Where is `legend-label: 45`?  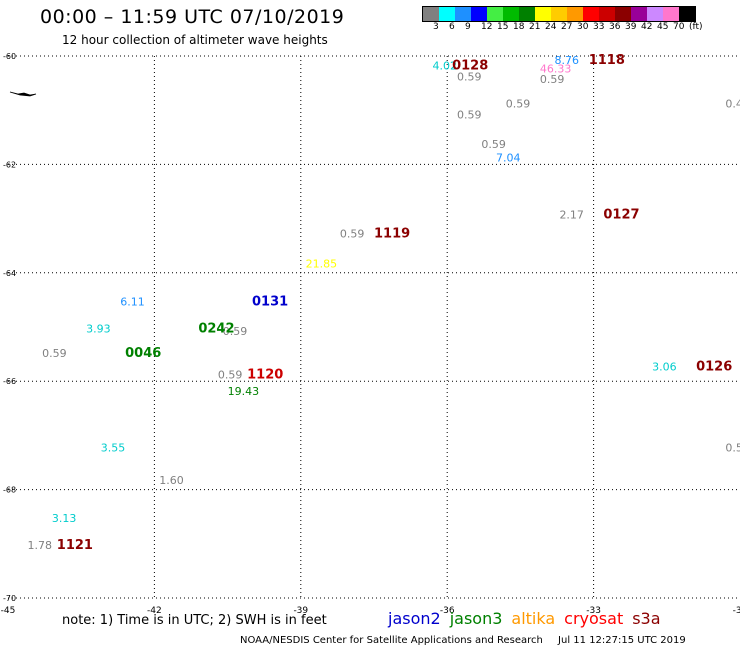
legend-label: 45 is located at coordinates (663, 27).